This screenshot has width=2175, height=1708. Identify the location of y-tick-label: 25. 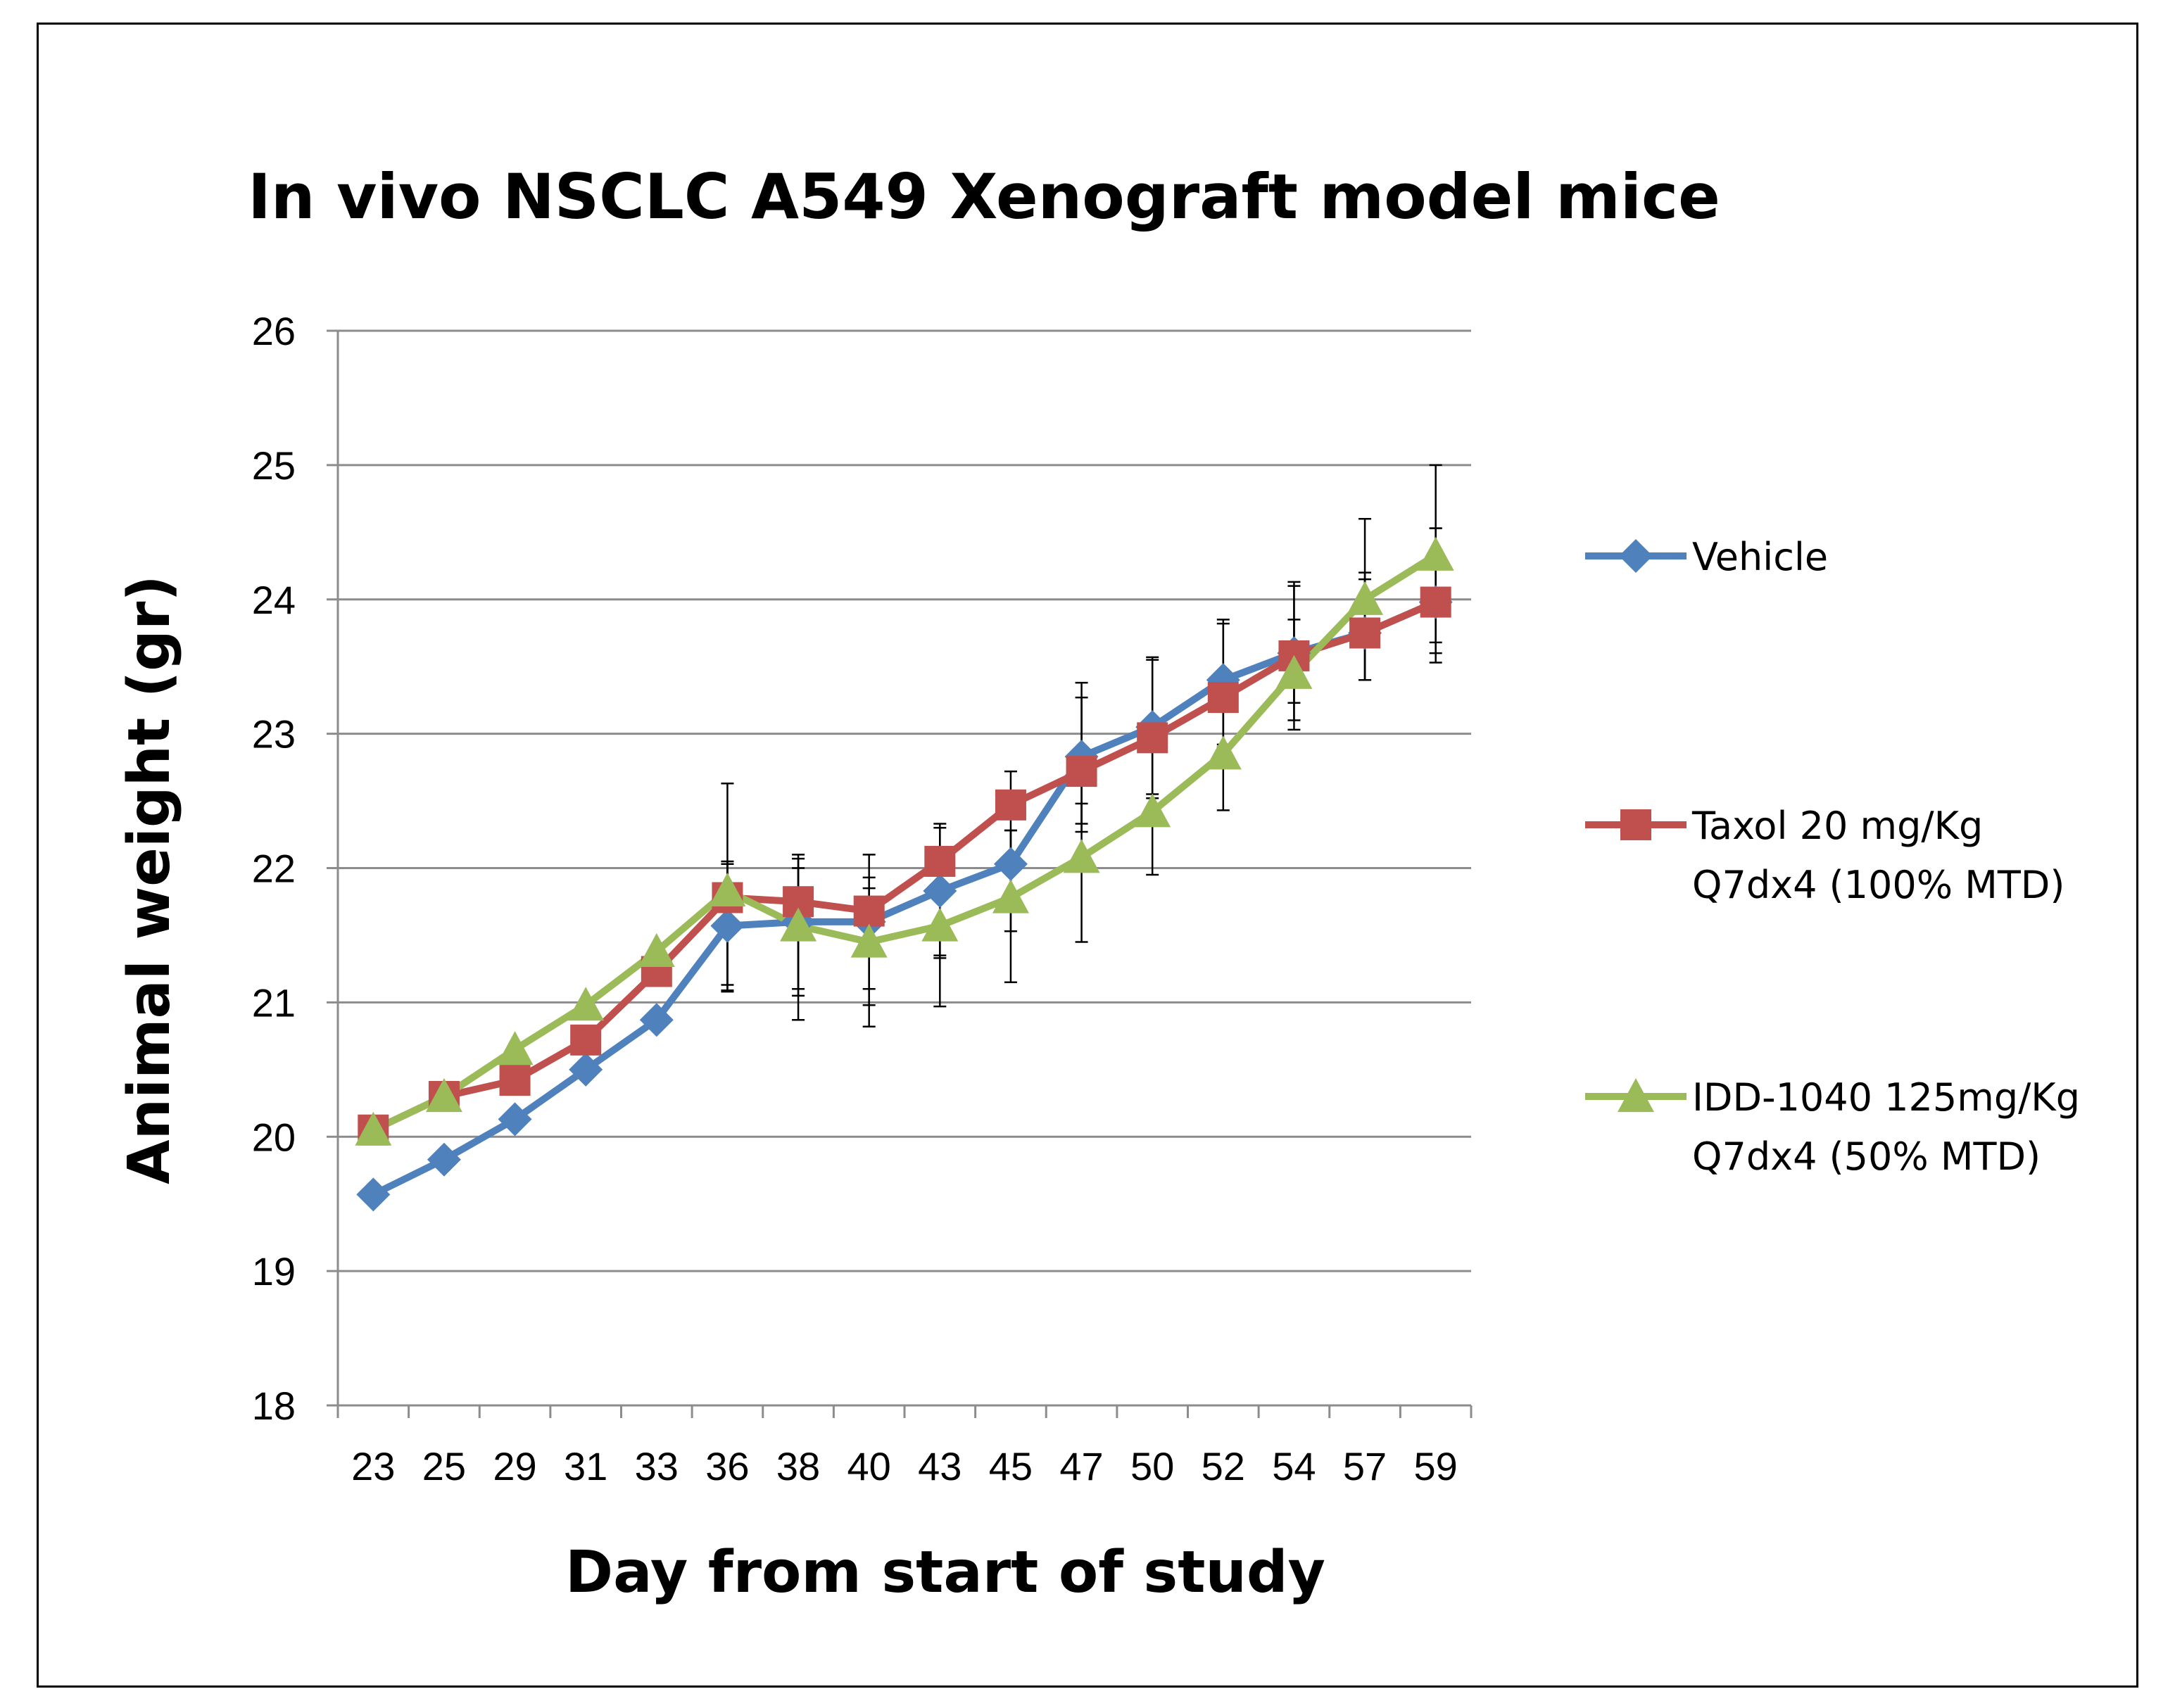
(274, 465).